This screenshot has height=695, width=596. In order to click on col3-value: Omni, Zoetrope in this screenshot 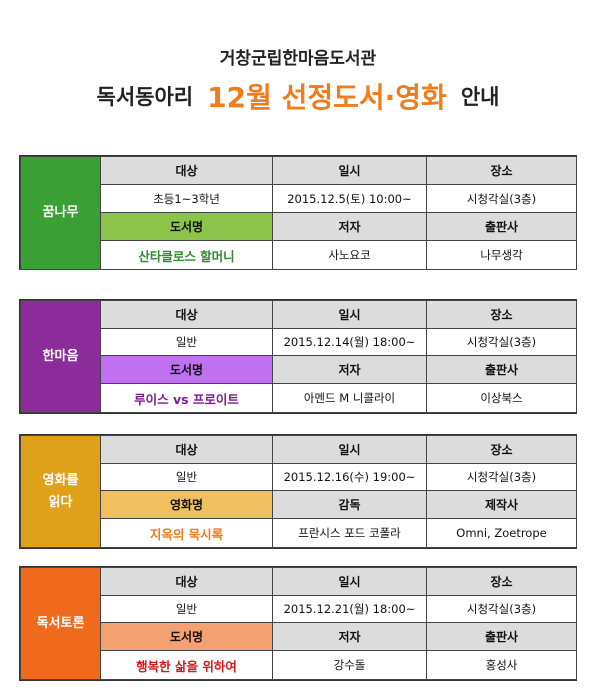, I will do `click(501, 533)`.